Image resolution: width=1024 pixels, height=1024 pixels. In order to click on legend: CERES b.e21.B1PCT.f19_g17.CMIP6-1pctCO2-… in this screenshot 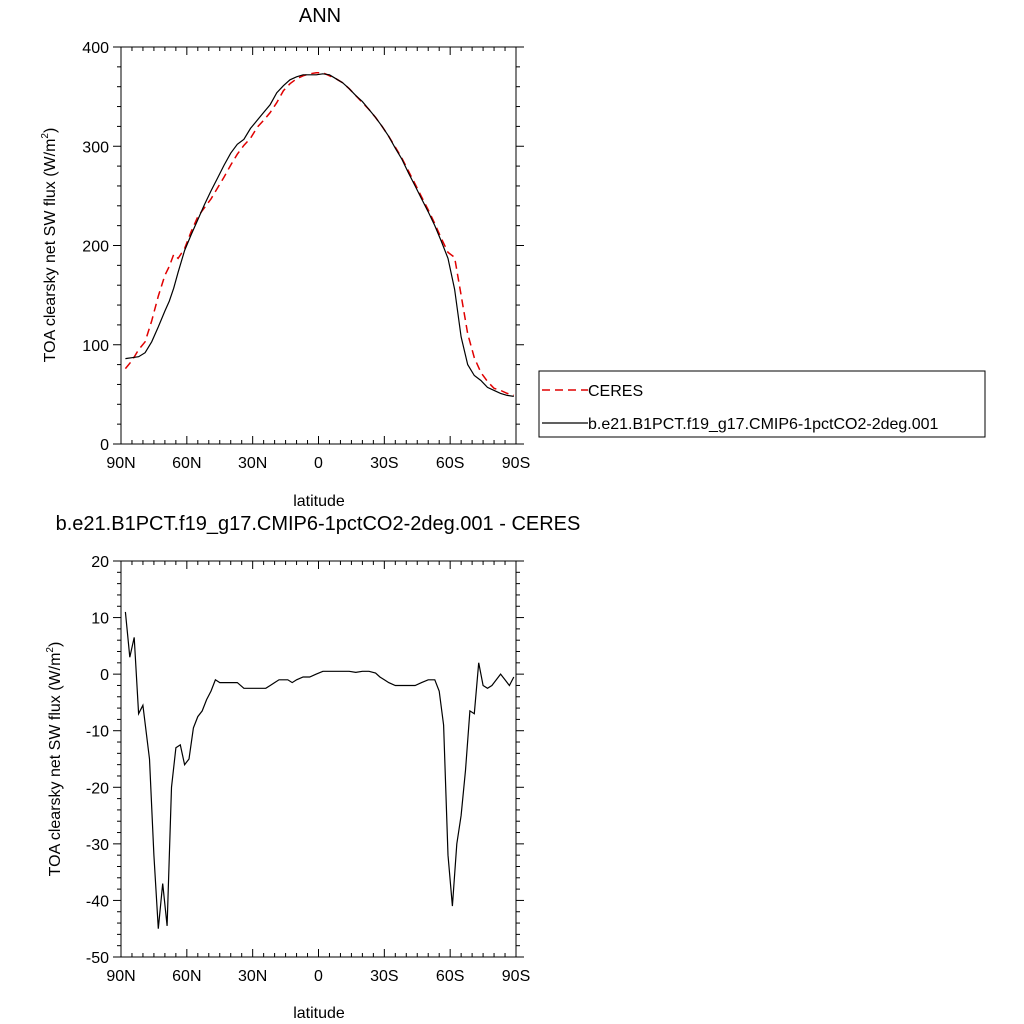, I will do `click(762, 404)`.